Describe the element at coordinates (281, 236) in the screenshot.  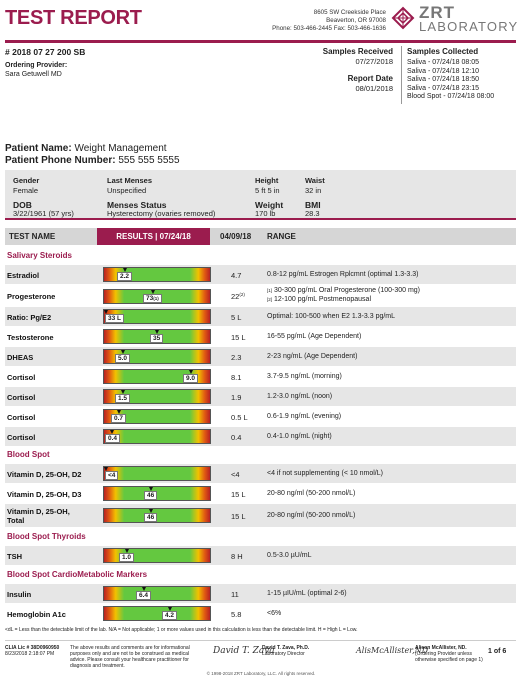
I see `col-range: RANGE` at that location.